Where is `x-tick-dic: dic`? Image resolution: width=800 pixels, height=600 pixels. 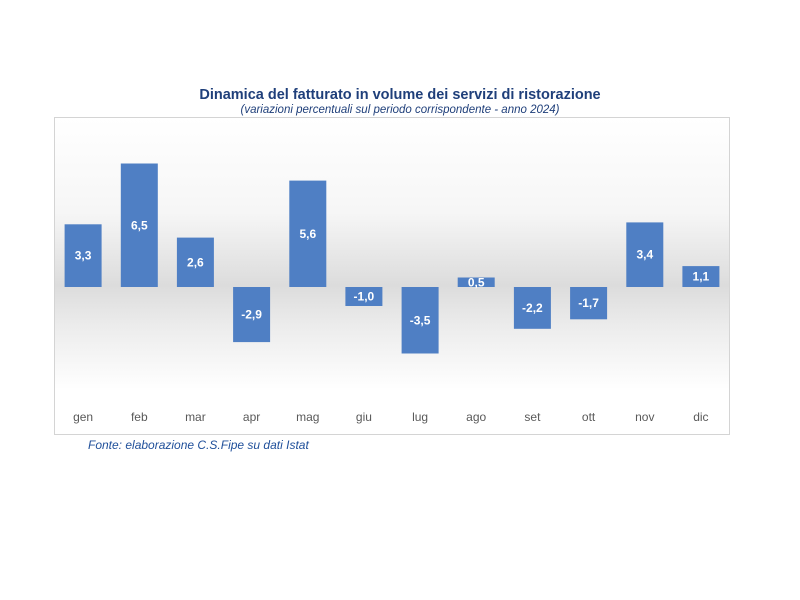
x-tick-dic: dic is located at coordinates (700, 417).